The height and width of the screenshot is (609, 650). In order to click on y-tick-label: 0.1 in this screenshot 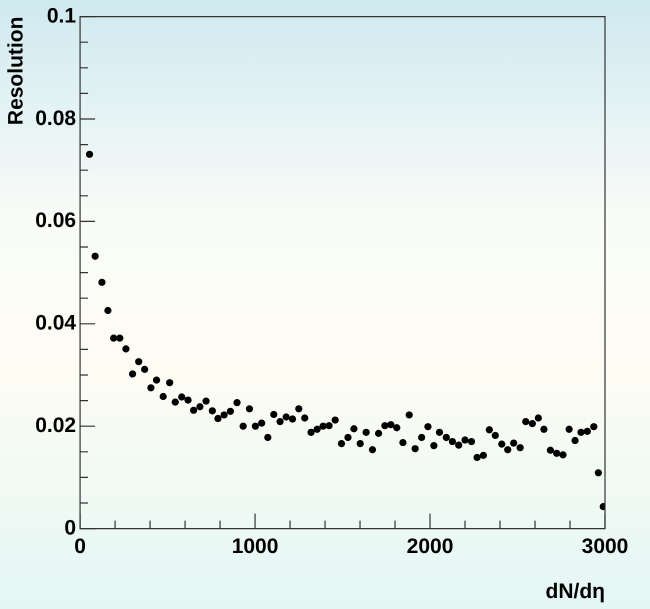, I will do `click(61, 16)`.